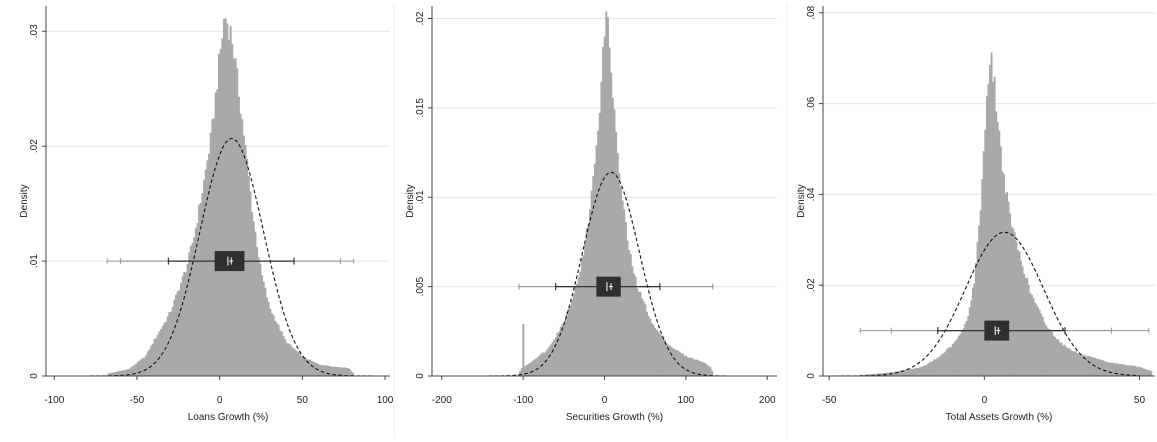 The width and height of the screenshot is (1157, 442). Describe the element at coordinates (767, 400) in the screenshot. I see `x-tick-label: 200` at that location.